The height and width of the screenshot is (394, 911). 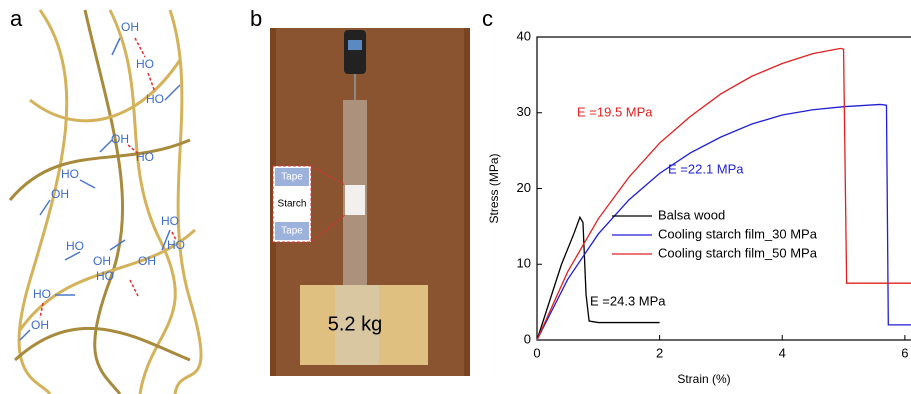 What do you see at coordinates (782, 352) in the screenshot?
I see `x-tick-label: 4` at bounding box center [782, 352].